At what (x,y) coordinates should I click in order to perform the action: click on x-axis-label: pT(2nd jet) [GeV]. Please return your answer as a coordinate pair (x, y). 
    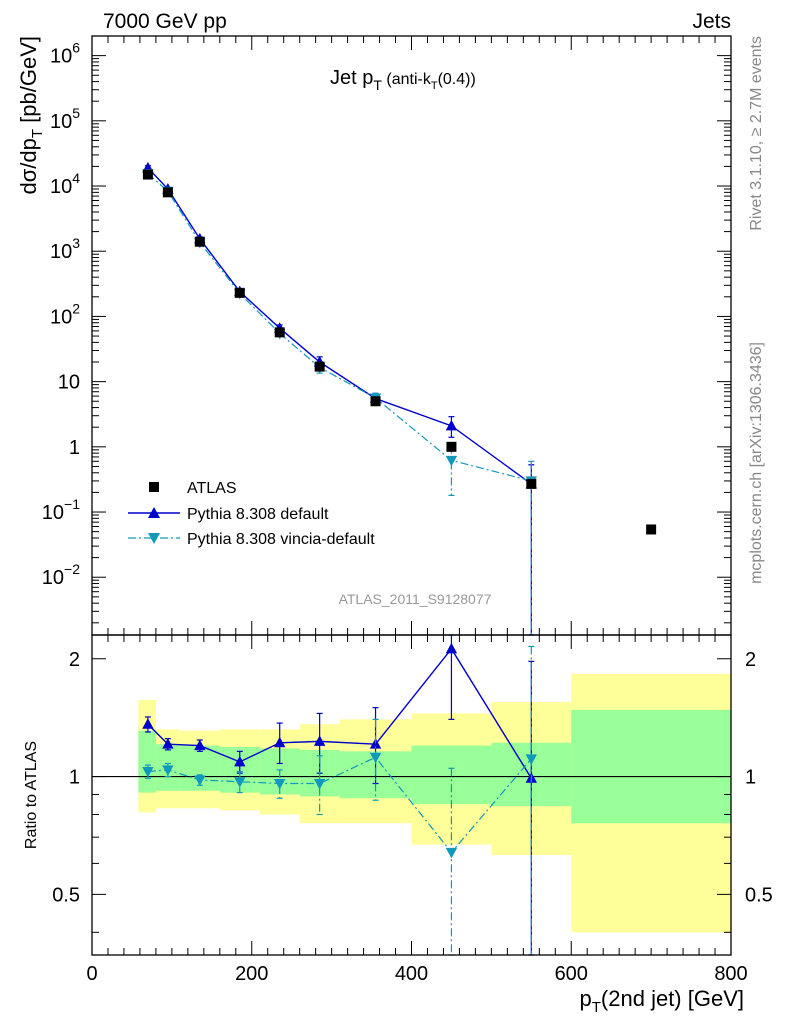
    Looking at the image, I should click on (662, 1001).